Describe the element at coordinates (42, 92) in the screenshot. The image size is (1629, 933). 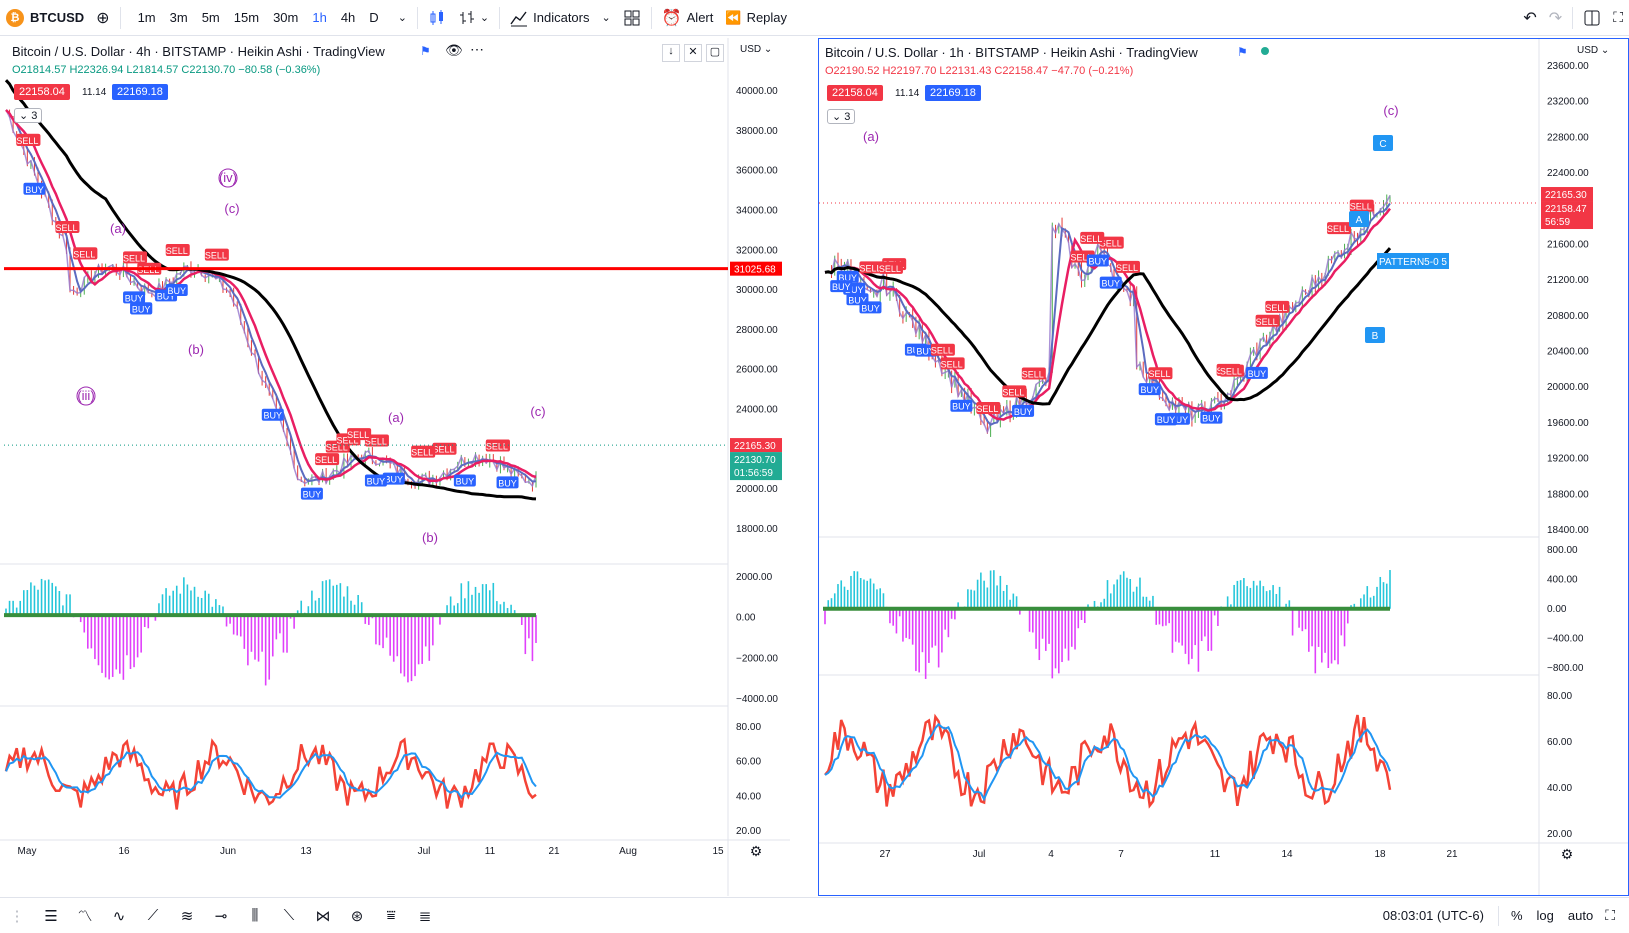
I see `bid-price-left: 22158.04` at that location.